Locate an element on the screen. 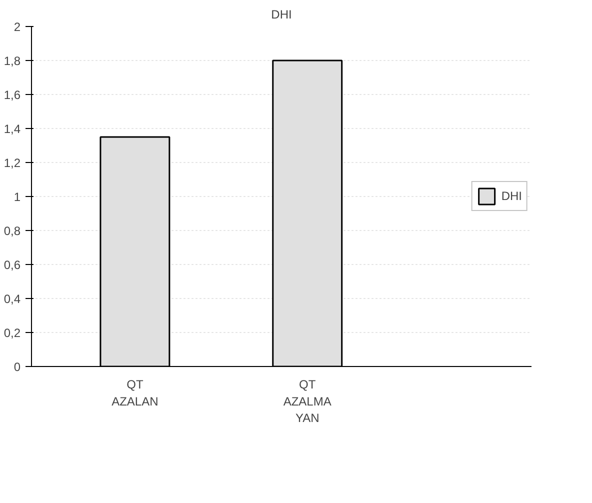 The height and width of the screenshot is (503, 592). chart-title: DHI is located at coordinates (281, 15).